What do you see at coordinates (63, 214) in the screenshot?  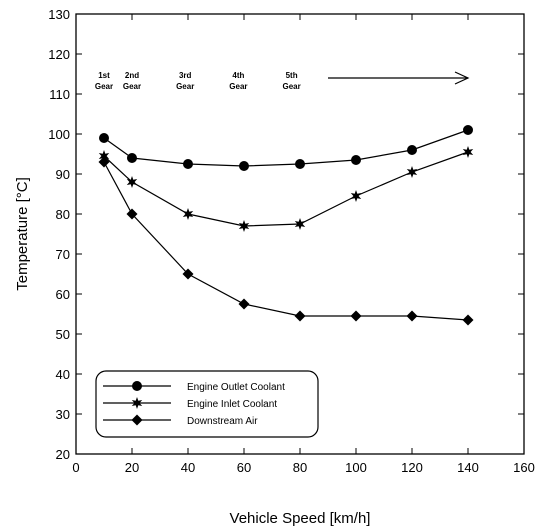 I see `y-tick-label: 80` at bounding box center [63, 214].